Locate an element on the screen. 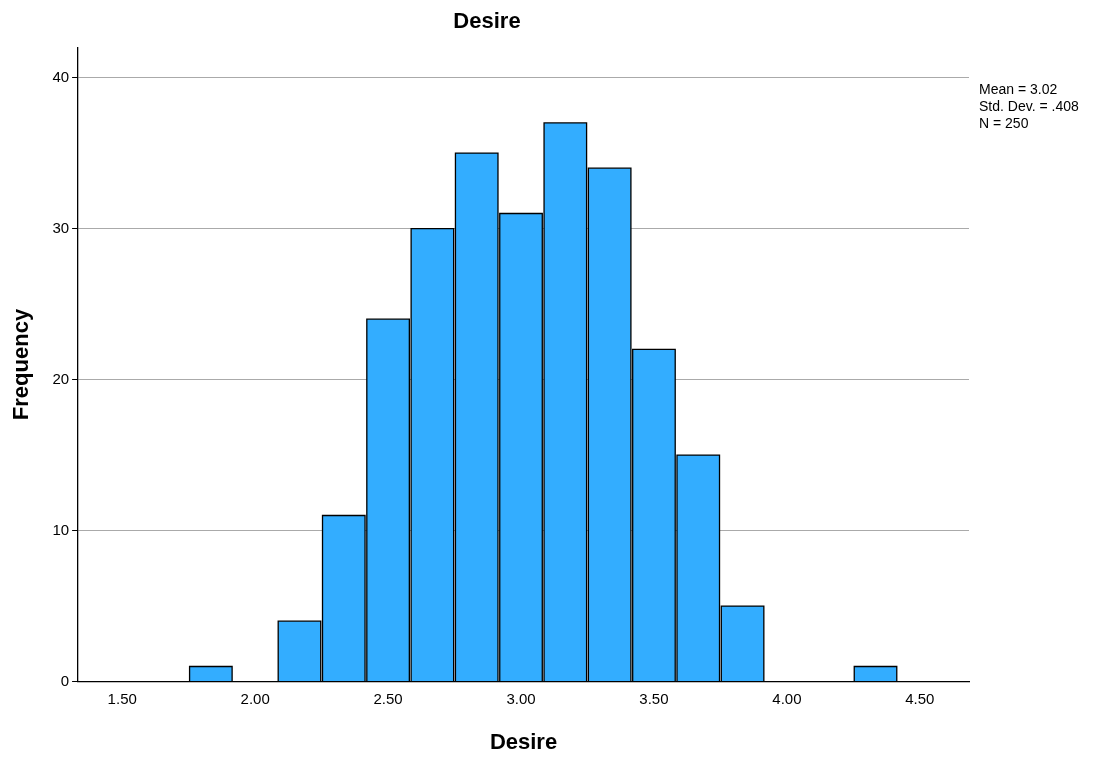  y-tick-label: 40 is located at coordinates (61, 76).